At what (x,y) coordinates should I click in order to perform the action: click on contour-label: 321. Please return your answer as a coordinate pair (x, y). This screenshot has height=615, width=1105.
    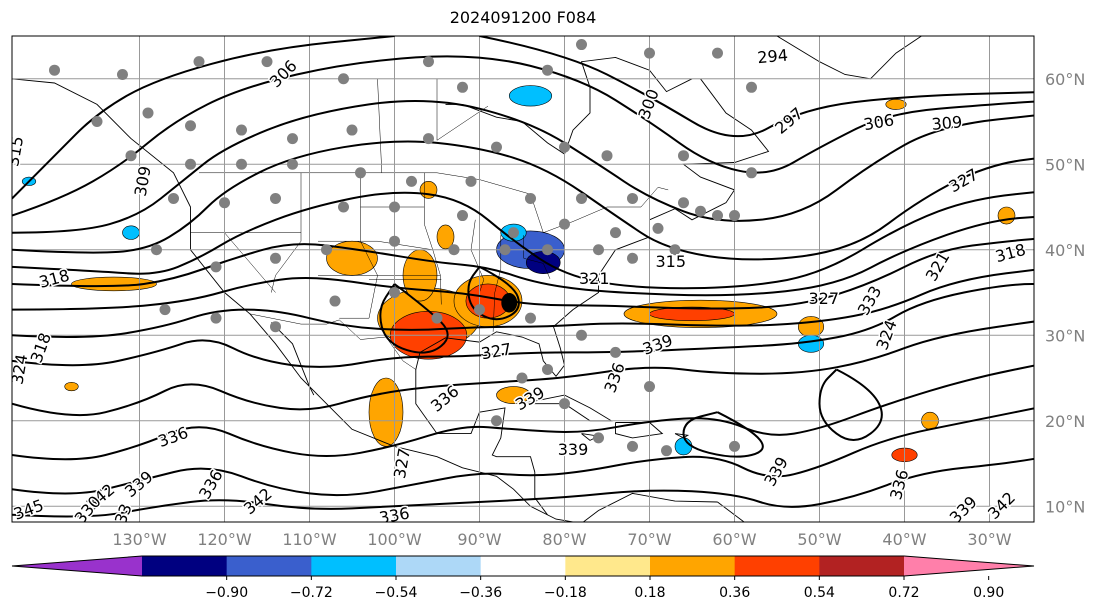
    Looking at the image, I should click on (594, 278).